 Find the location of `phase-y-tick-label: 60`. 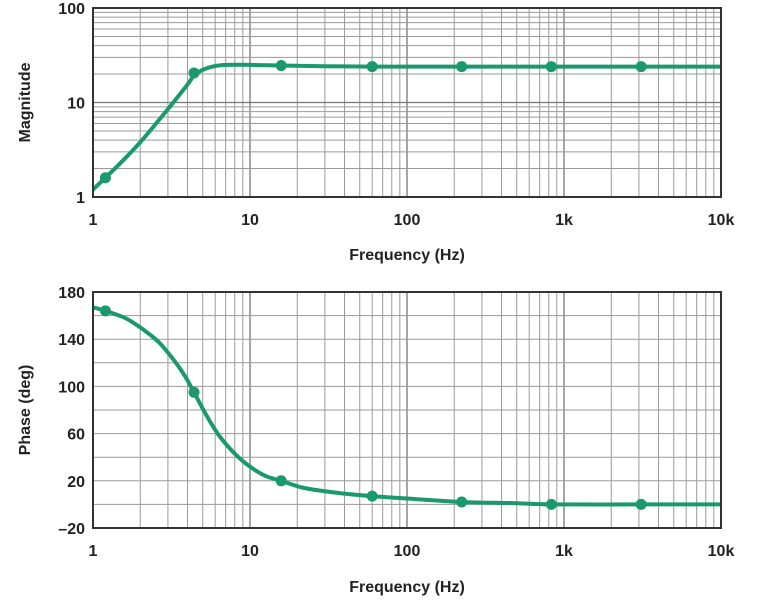

phase-y-tick-label: 60 is located at coordinates (76, 435).